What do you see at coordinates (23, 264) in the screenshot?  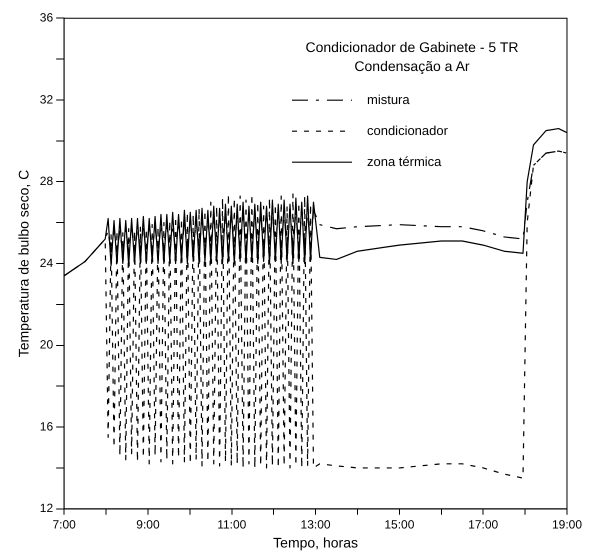 I see `y-axis-title: Temperatura de bulbo seco, C` at bounding box center [23, 264].